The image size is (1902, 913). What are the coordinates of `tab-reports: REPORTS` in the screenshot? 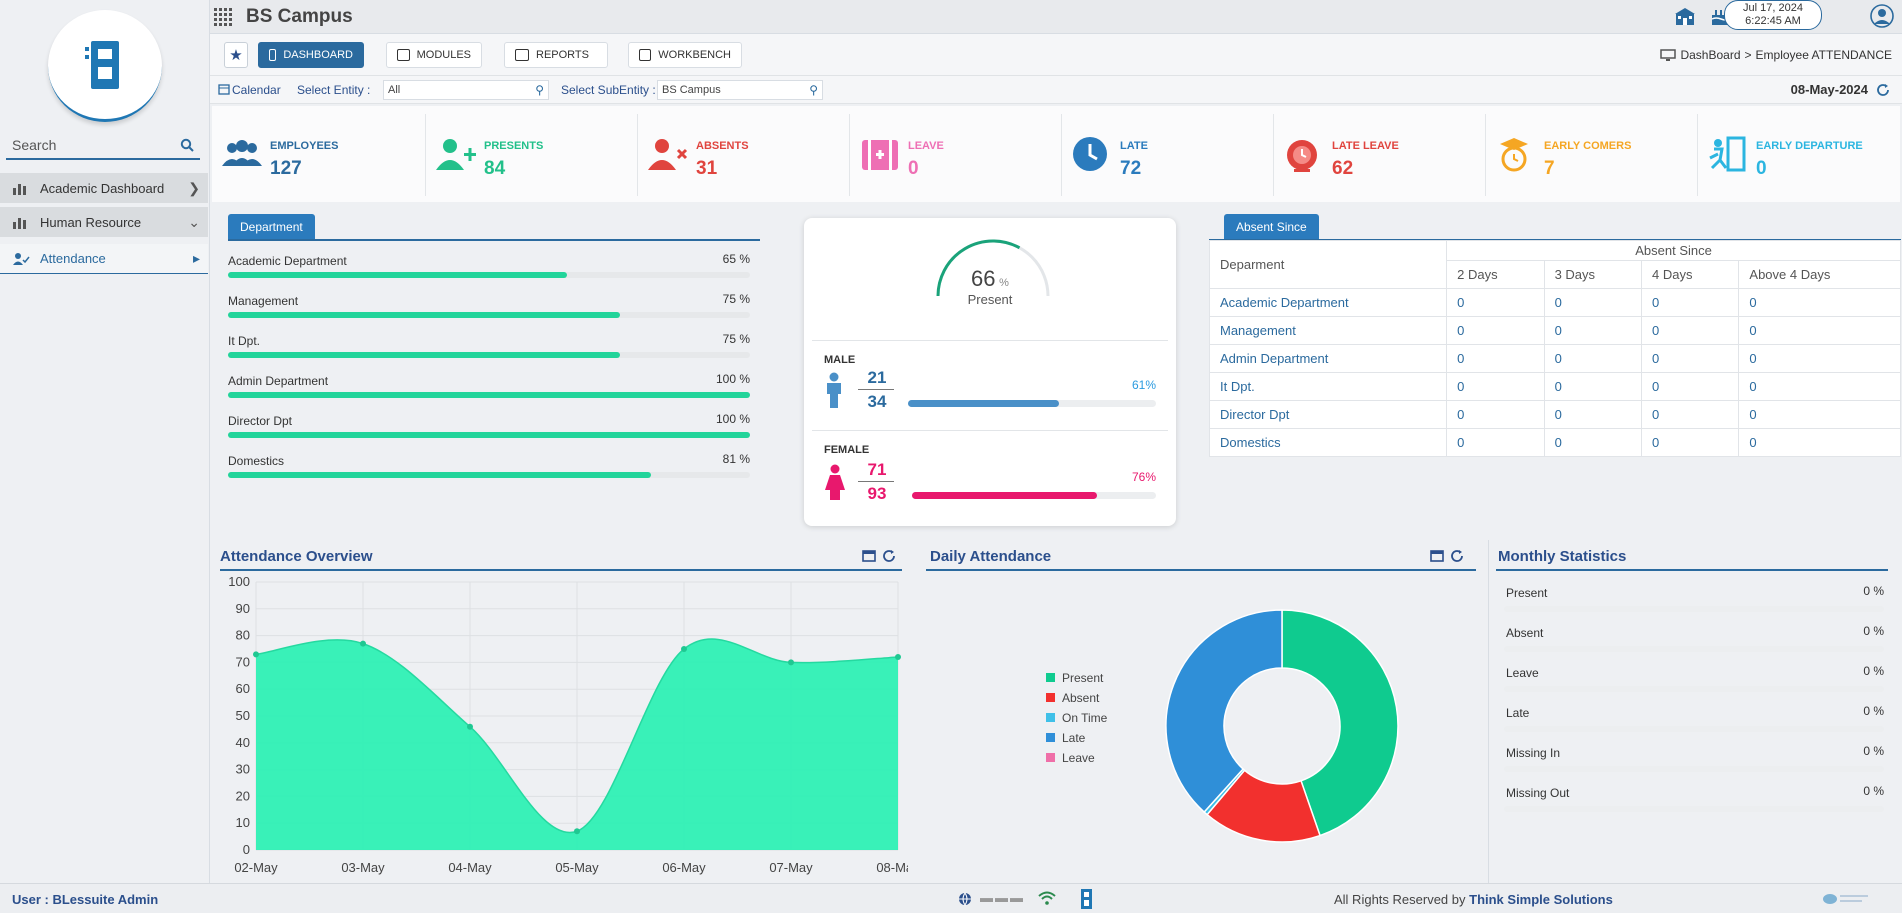 It's located at (556, 55).